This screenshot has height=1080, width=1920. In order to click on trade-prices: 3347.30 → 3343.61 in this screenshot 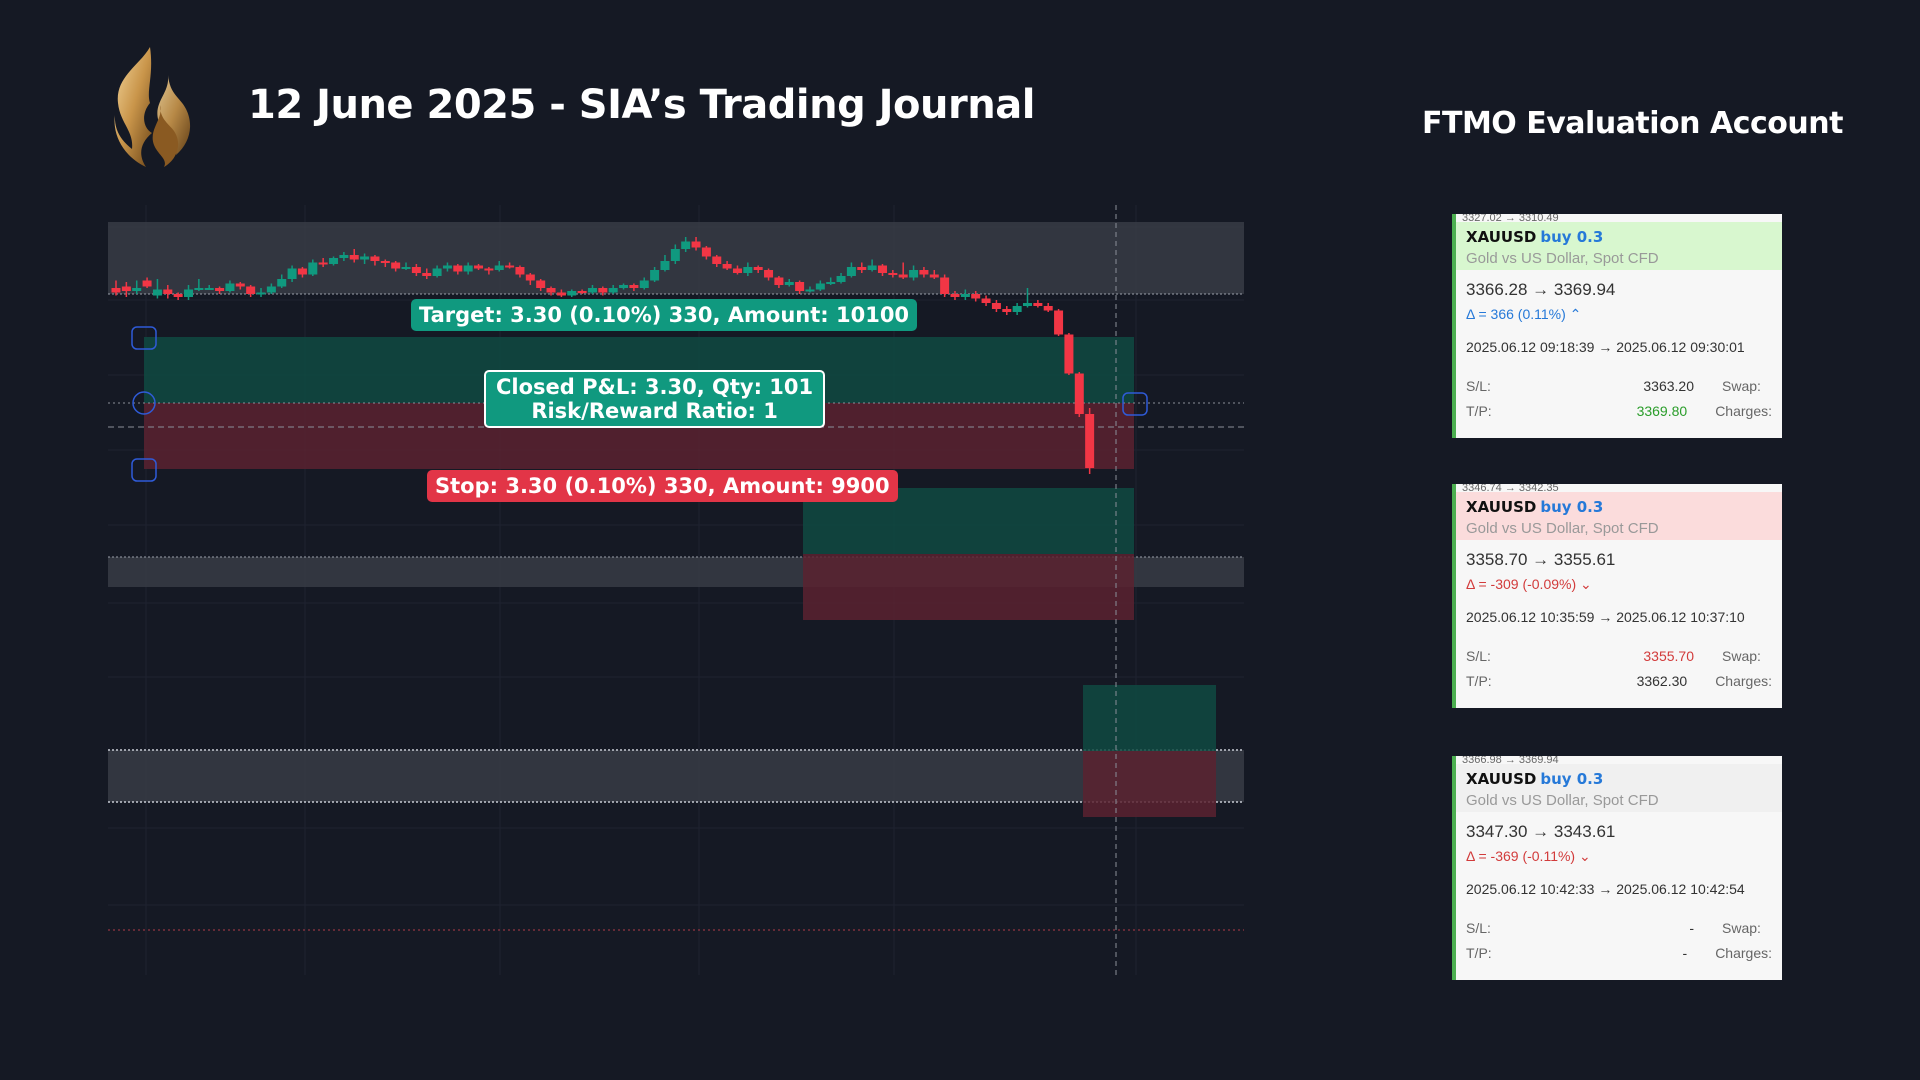, I will do `click(1541, 831)`.